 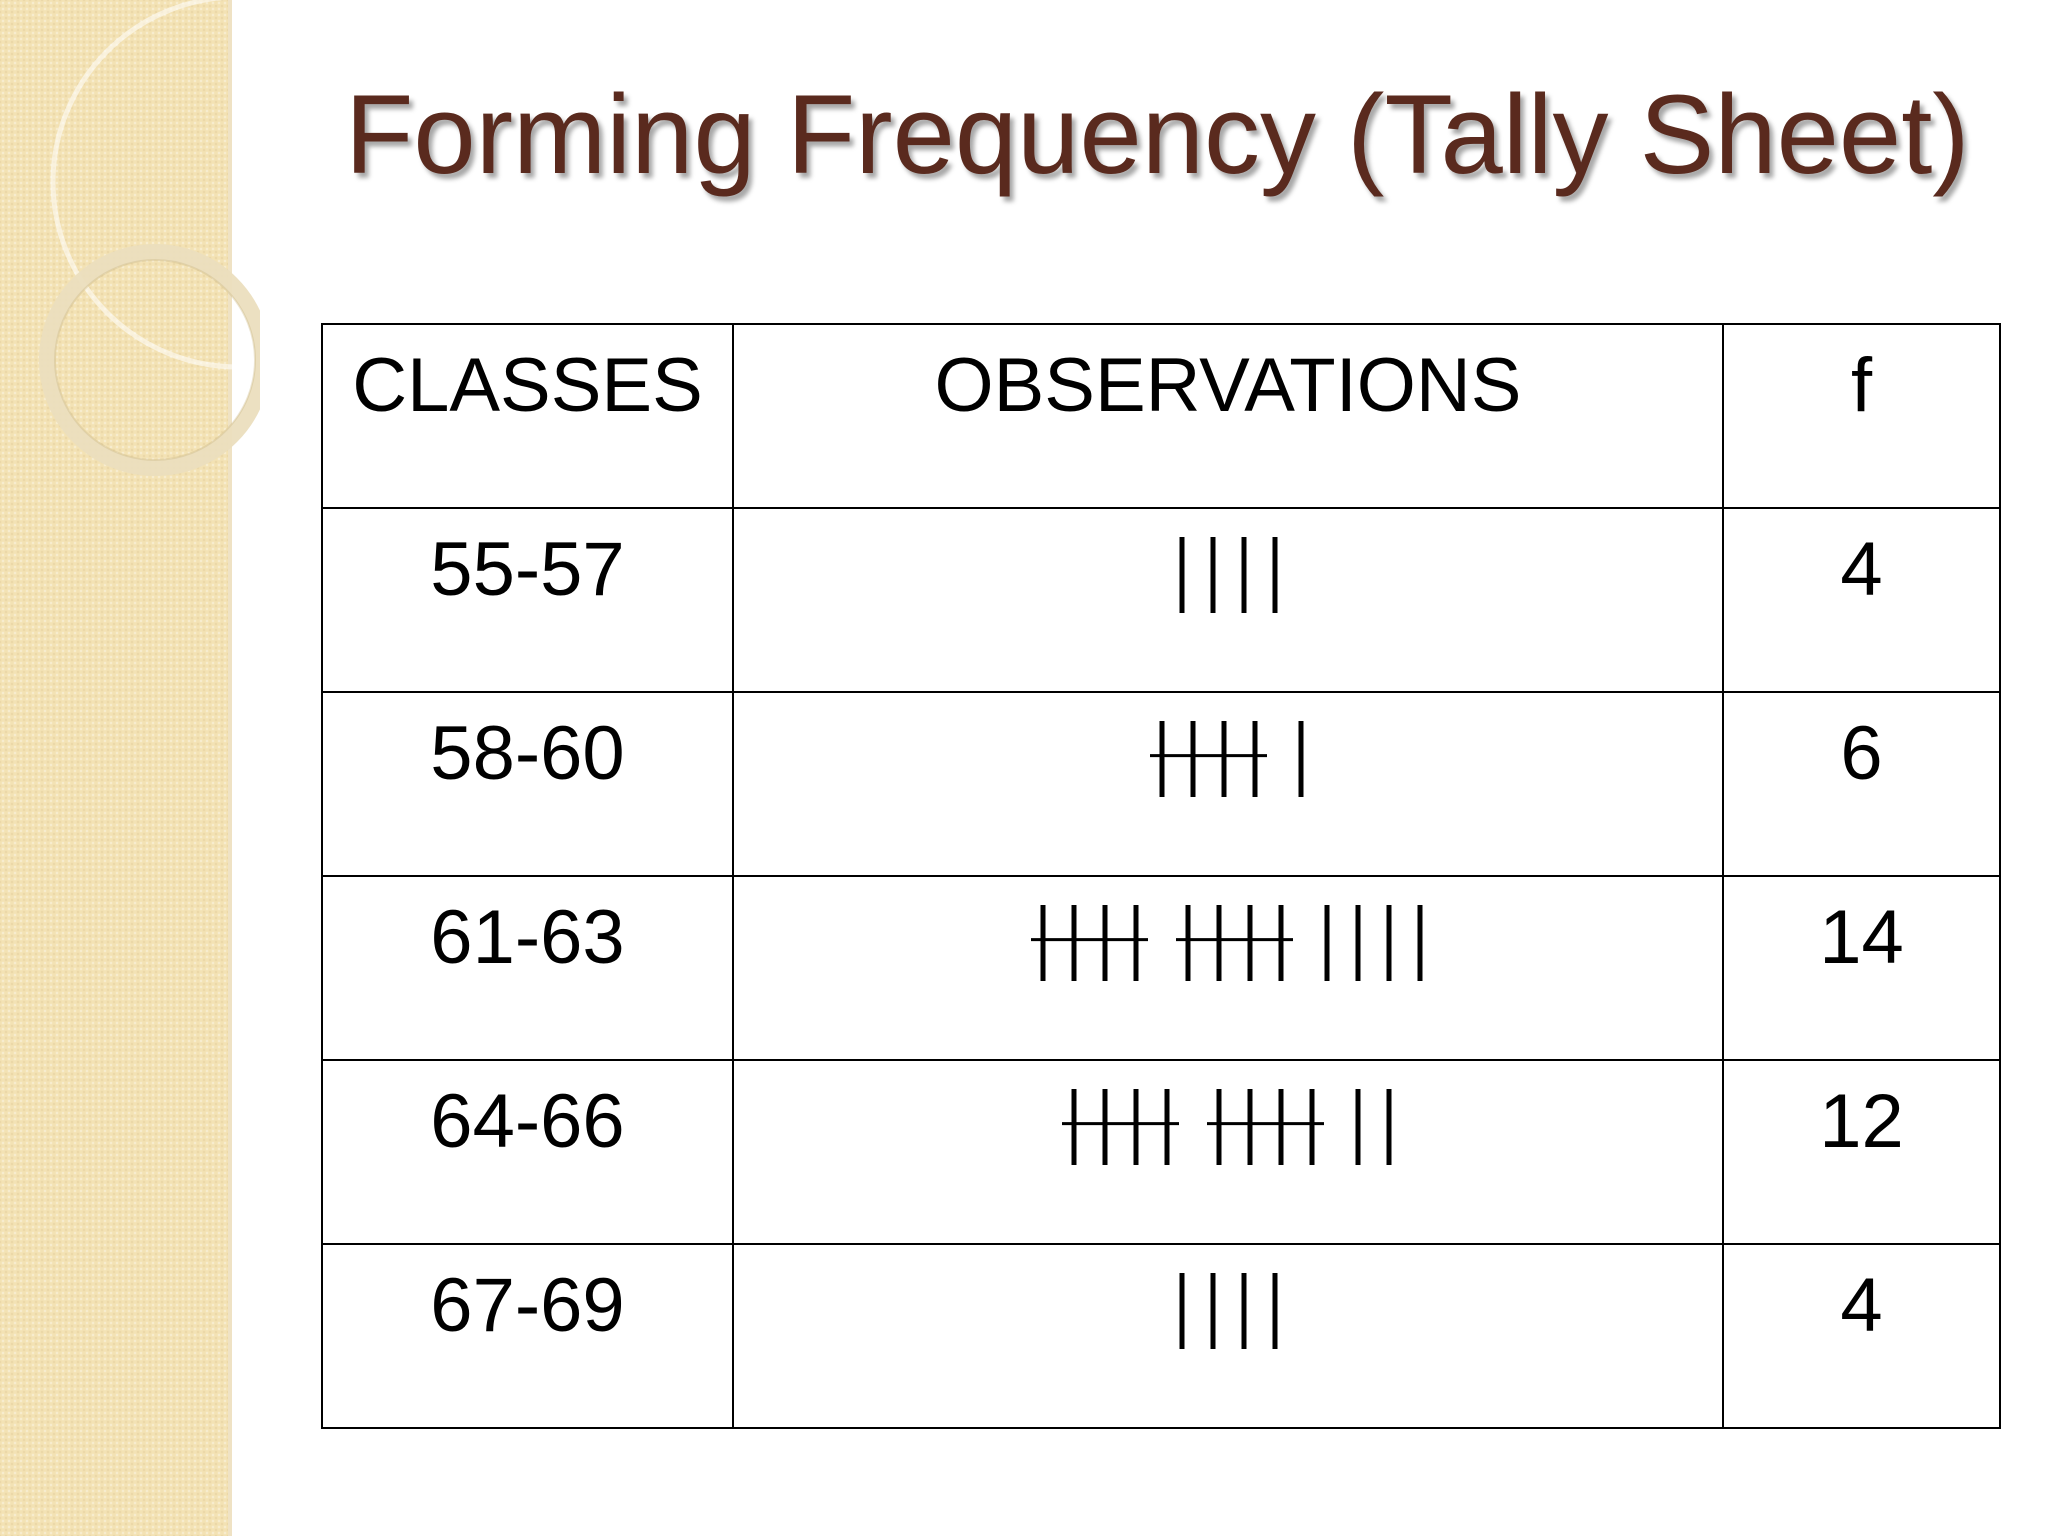 I want to click on decorative-circles, so click(x=149, y=238).